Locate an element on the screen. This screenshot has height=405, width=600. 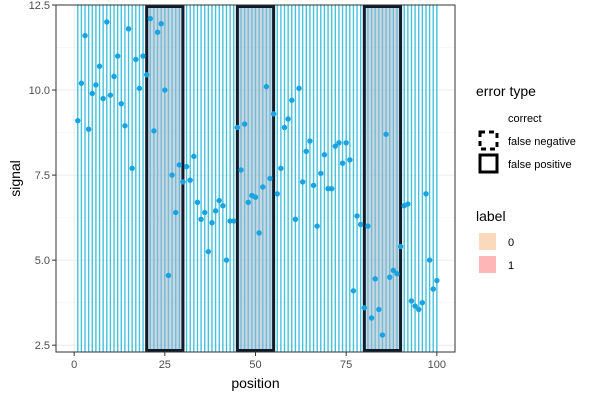
x-axis-title: position is located at coordinates (255, 383).